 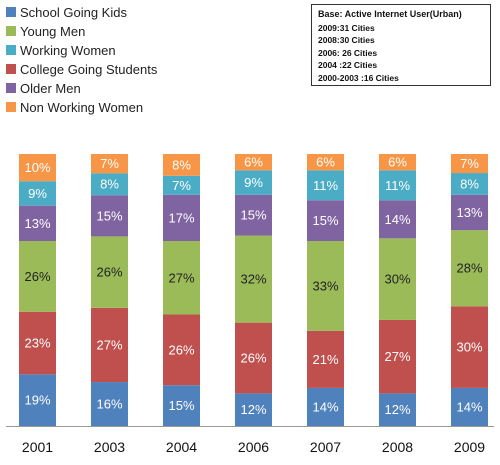 What do you see at coordinates (397, 356) in the screenshot?
I see `bar-segment-college-going-students-2008` at bounding box center [397, 356].